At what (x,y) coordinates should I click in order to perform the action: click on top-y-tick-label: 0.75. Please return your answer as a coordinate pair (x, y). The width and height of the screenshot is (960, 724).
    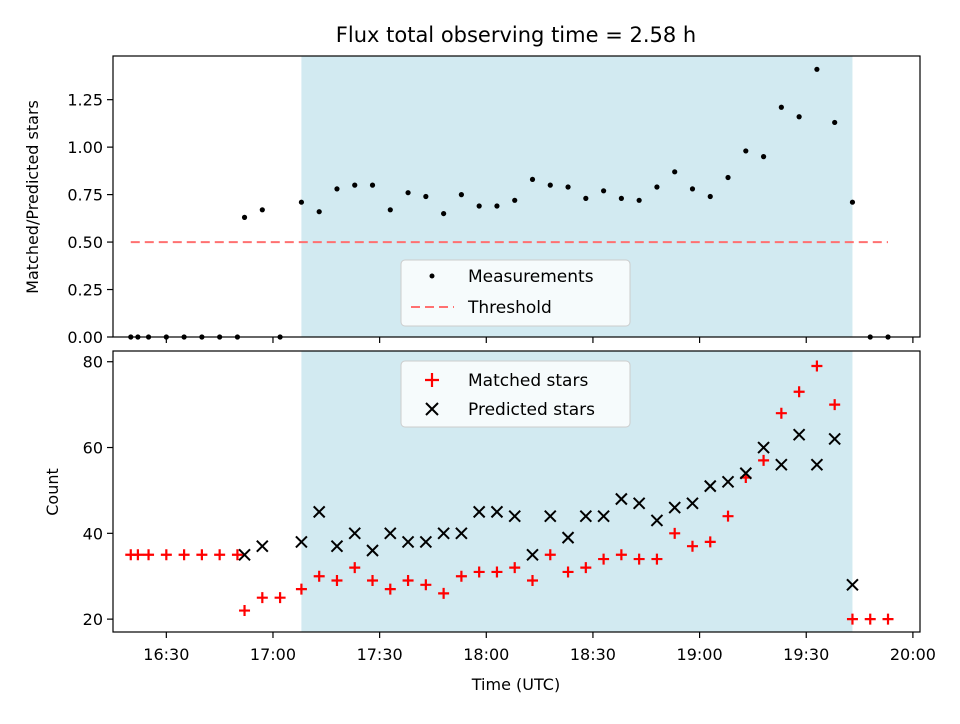
    Looking at the image, I should click on (85, 195).